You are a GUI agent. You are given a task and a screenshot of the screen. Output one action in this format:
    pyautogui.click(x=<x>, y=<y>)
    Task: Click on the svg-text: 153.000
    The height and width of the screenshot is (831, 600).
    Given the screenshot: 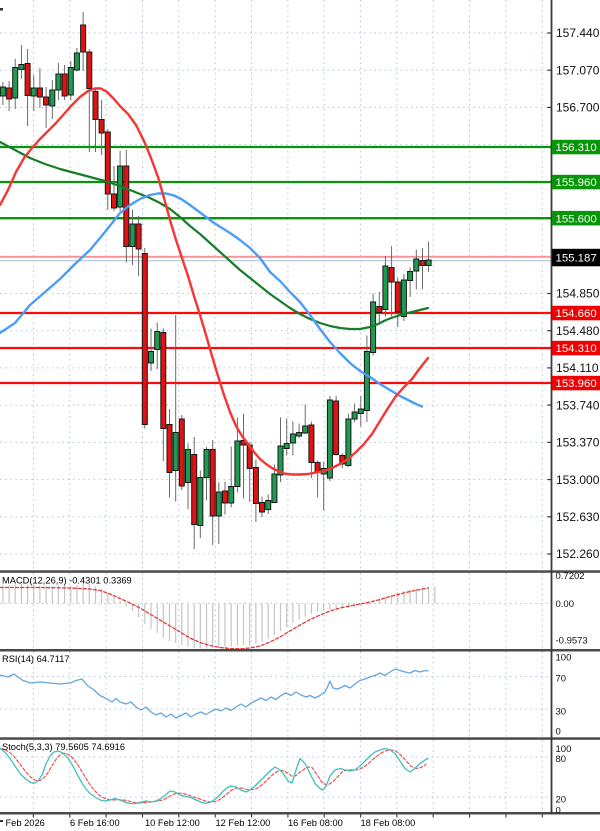 What is the action you would take?
    pyautogui.click(x=578, y=480)
    